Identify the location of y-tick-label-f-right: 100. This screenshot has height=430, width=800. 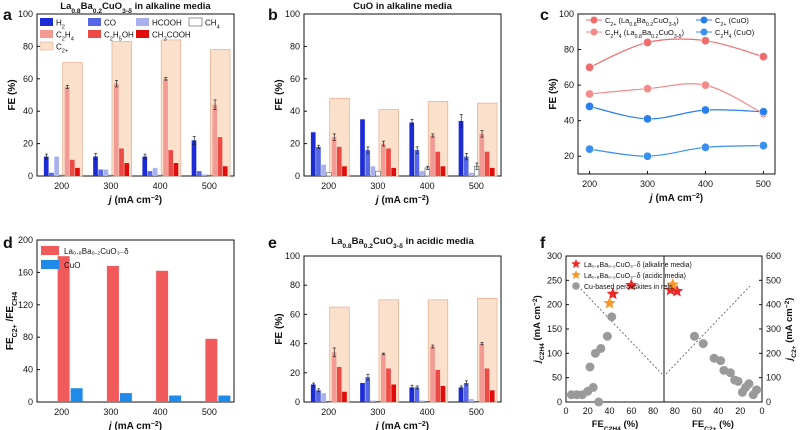
(773, 378).